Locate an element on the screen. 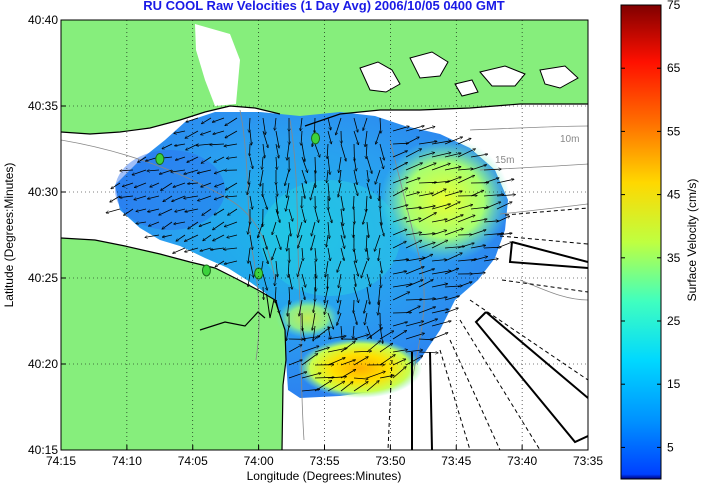 The height and width of the screenshot is (485, 702). x-tick-label: 73:55 is located at coordinates (324, 461).